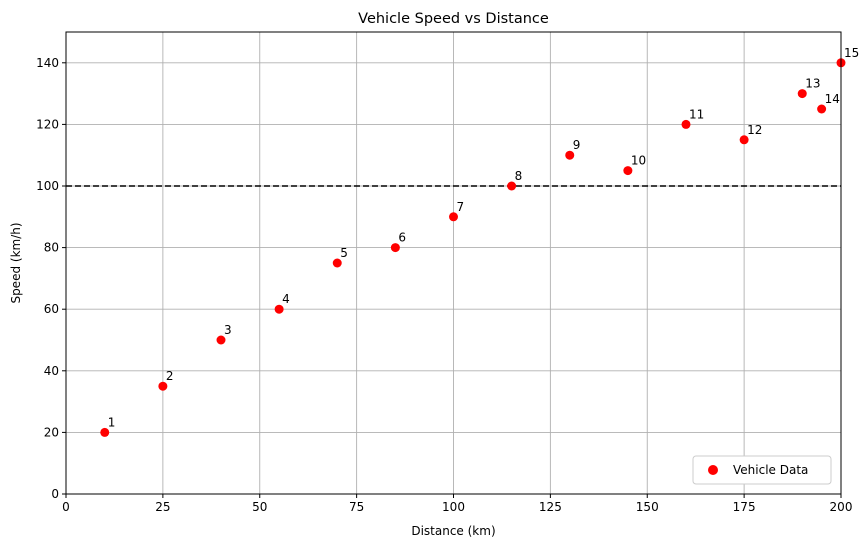  What do you see at coordinates (754, 130) in the screenshot?
I see `data-point-label: 12` at bounding box center [754, 130].